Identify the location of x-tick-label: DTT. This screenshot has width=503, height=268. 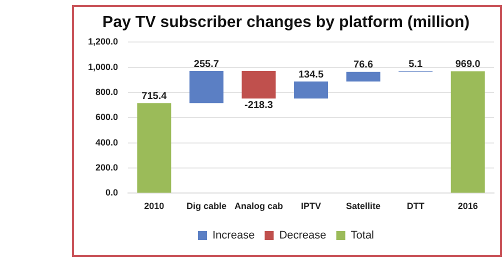
(415, 206).